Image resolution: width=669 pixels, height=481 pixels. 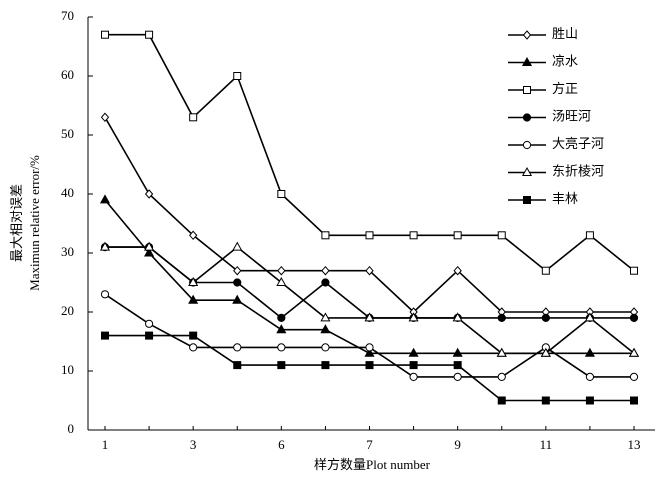 What do you see at coordinates (578, 143) in the screenshot?
I see `legend-label: 大亮子河` at bounding box center [578, 143].